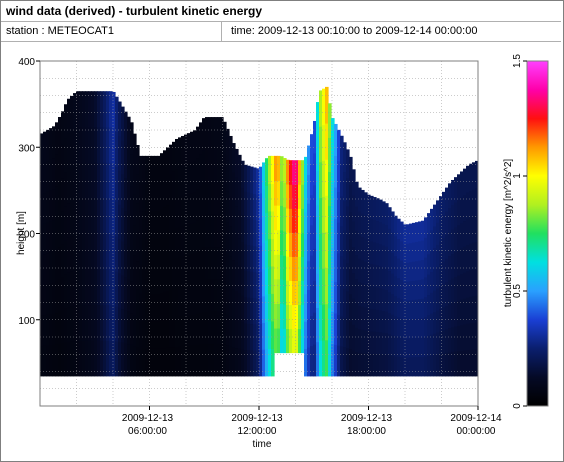 This screenshot has height=462, width=564. Describe the element at coordinates (21, 233) in the screenshot. I see `y-axis-label: height [m]` at that location.